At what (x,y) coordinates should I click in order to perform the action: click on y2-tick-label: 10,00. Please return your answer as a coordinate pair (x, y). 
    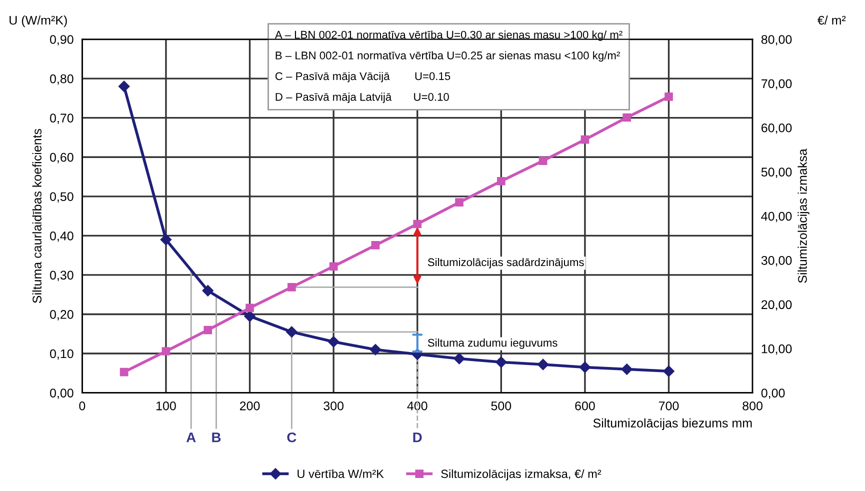
    Looking at the image, I should click on (777, 349).